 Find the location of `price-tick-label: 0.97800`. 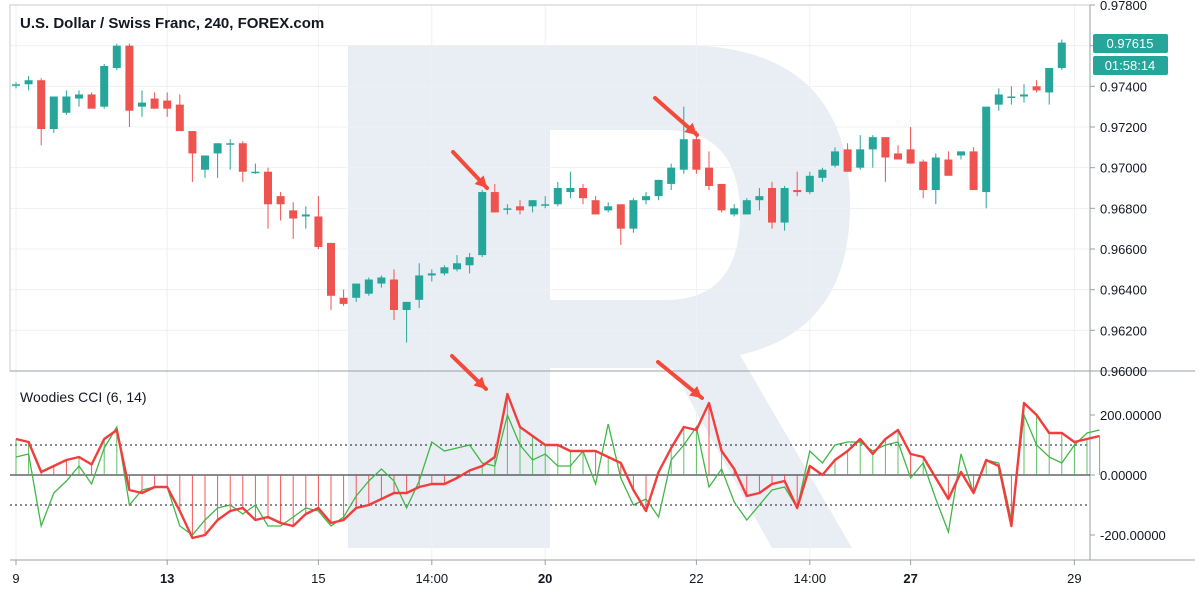

price-tick-label: 0.97800 is located at coordinates (1123, 6).